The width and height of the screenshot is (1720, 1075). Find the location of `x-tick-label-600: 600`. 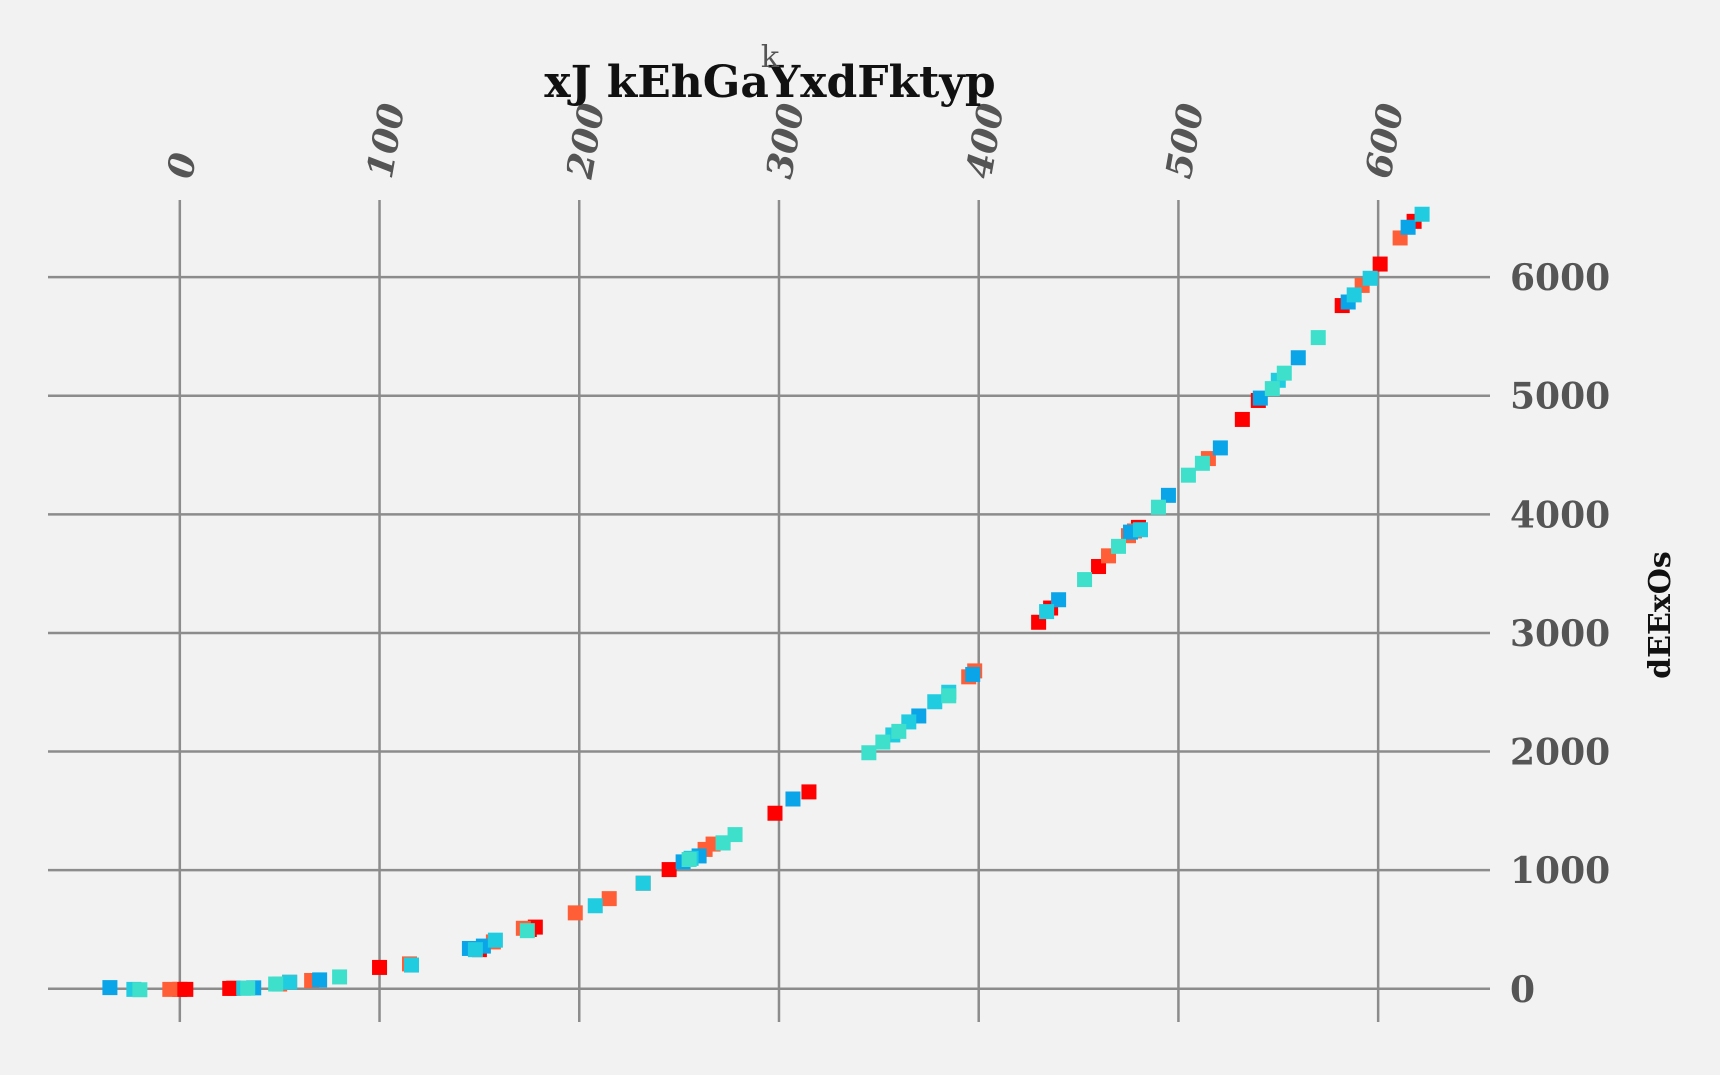

x-tick-label-600: 600 is located at coordinates (1385, 140).